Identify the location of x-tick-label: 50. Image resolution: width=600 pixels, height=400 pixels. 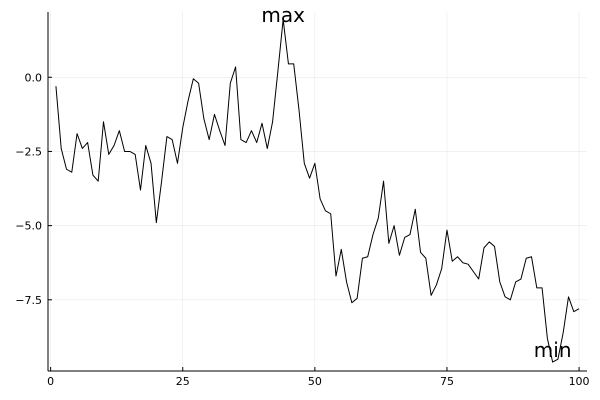
(315, 381).